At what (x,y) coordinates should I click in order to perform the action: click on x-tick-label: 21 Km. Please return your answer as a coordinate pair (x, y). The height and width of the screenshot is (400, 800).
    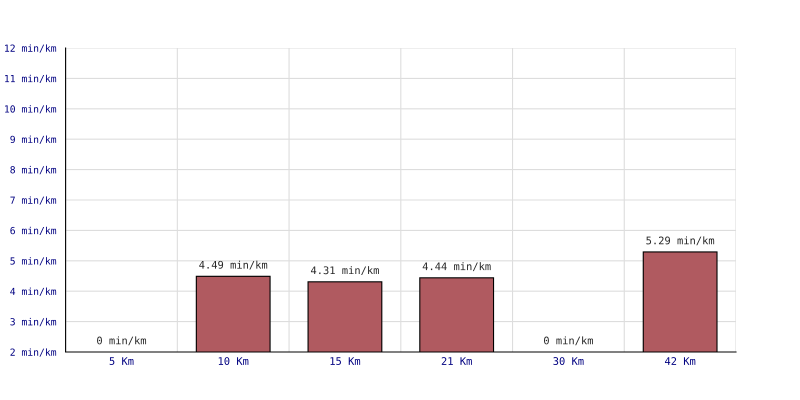
    Looking at the image, I should click on (457, 361).